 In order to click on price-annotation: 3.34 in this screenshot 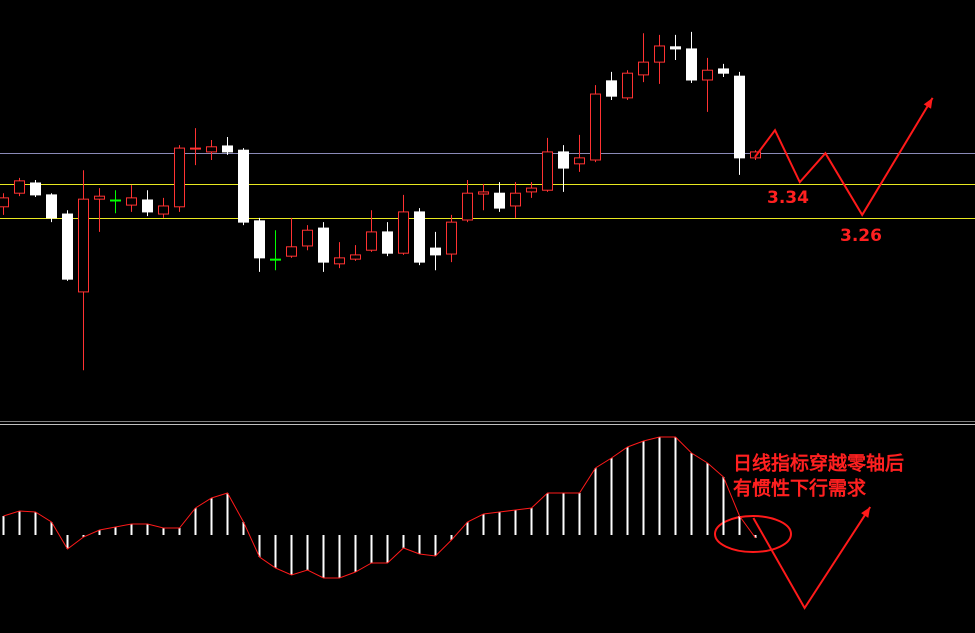, I will do `click(788, 198)`.